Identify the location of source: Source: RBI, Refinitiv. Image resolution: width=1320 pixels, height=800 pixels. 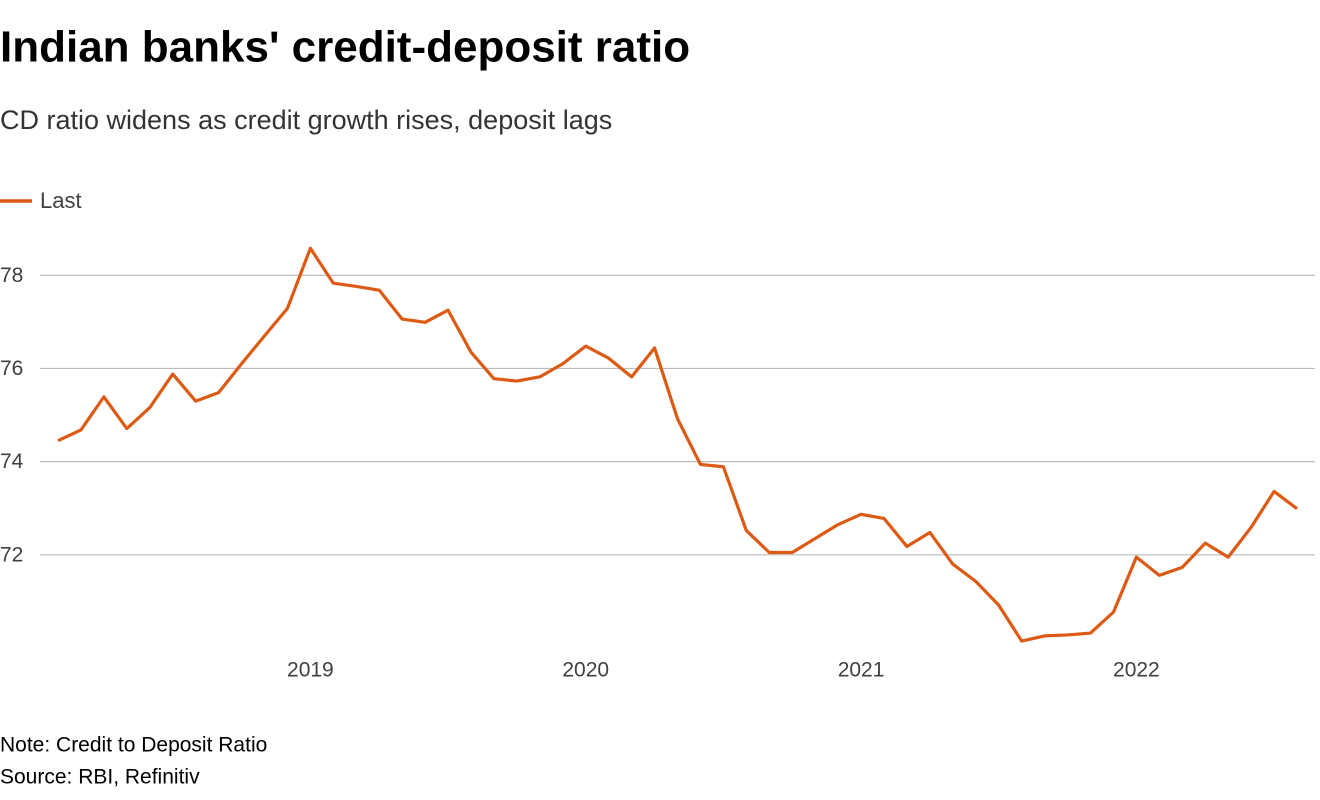
(100, 777).